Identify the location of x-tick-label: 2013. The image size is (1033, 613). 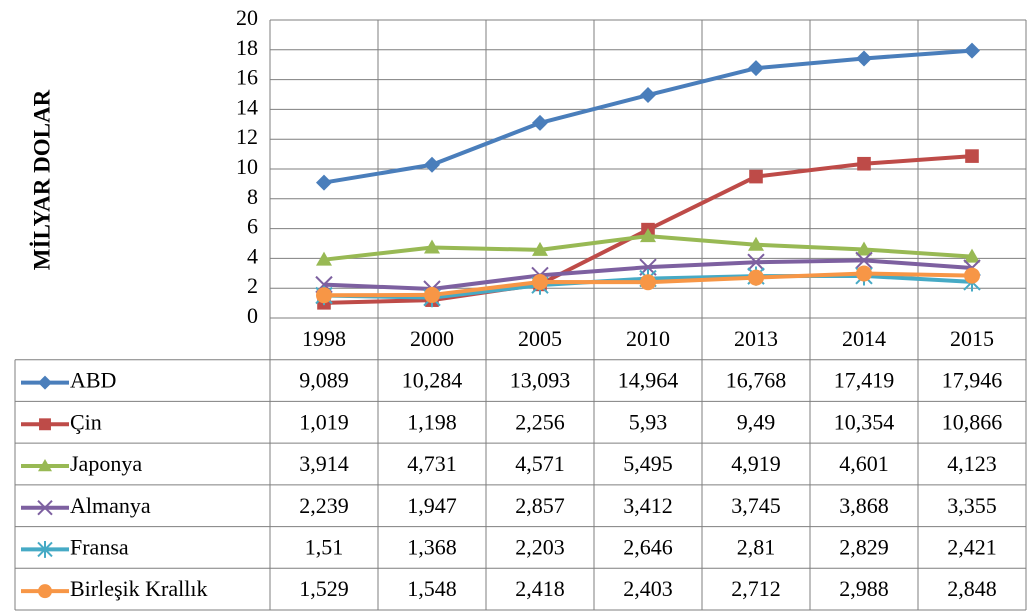
(756, 338).